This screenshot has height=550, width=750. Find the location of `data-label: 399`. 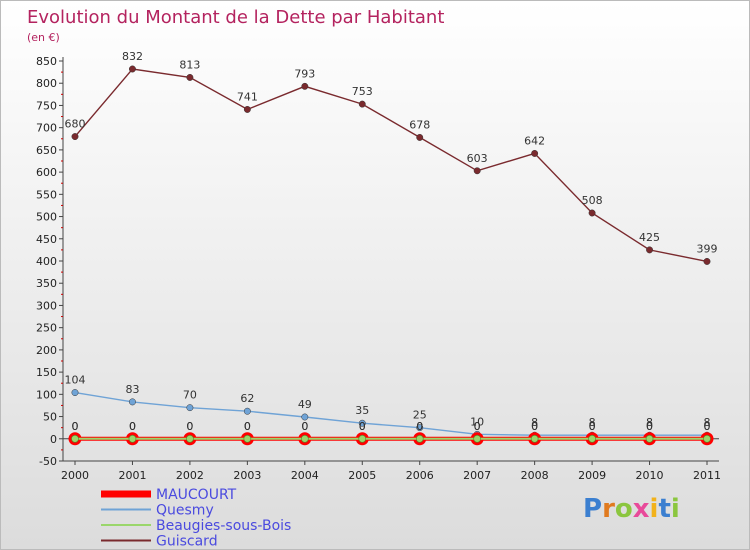

data-label: 399 is located at coordinates (707, 248).